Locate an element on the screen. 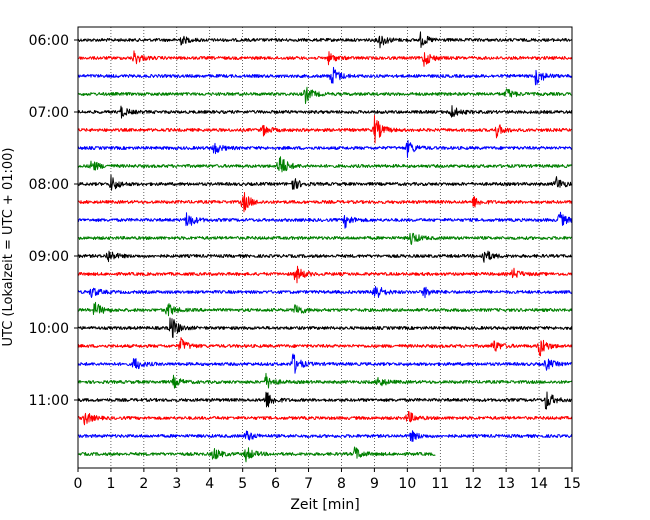 The height and width of the screenshot is (520, 650). x-tick-label: 9 is located at coordinates (374, 484).